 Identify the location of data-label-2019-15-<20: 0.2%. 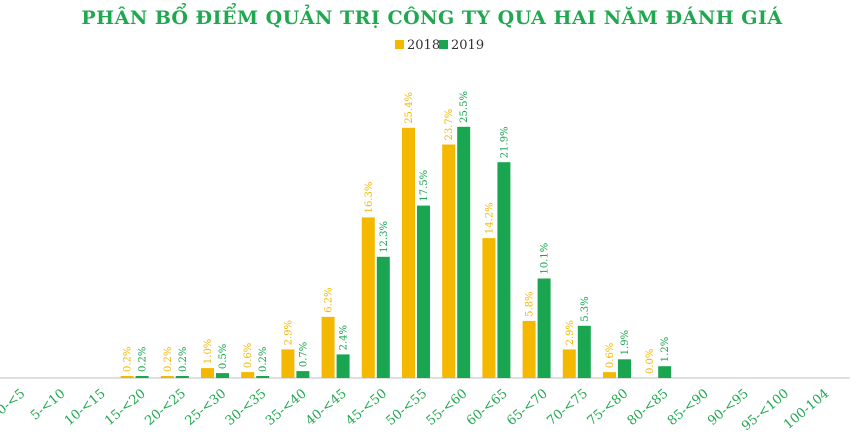
(143, 359).